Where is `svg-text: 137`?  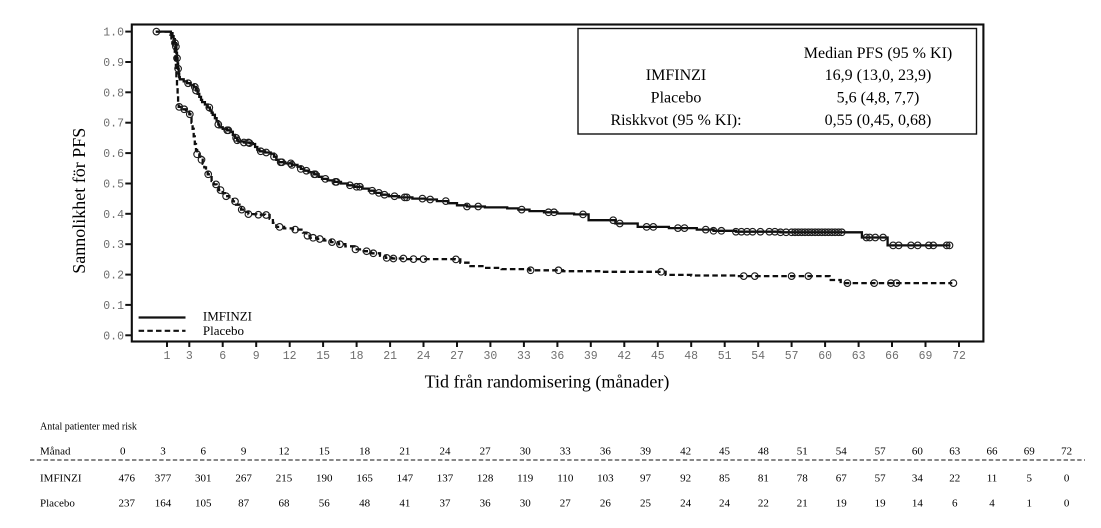
svg-text: 137 is located at coordinates (445, 478).